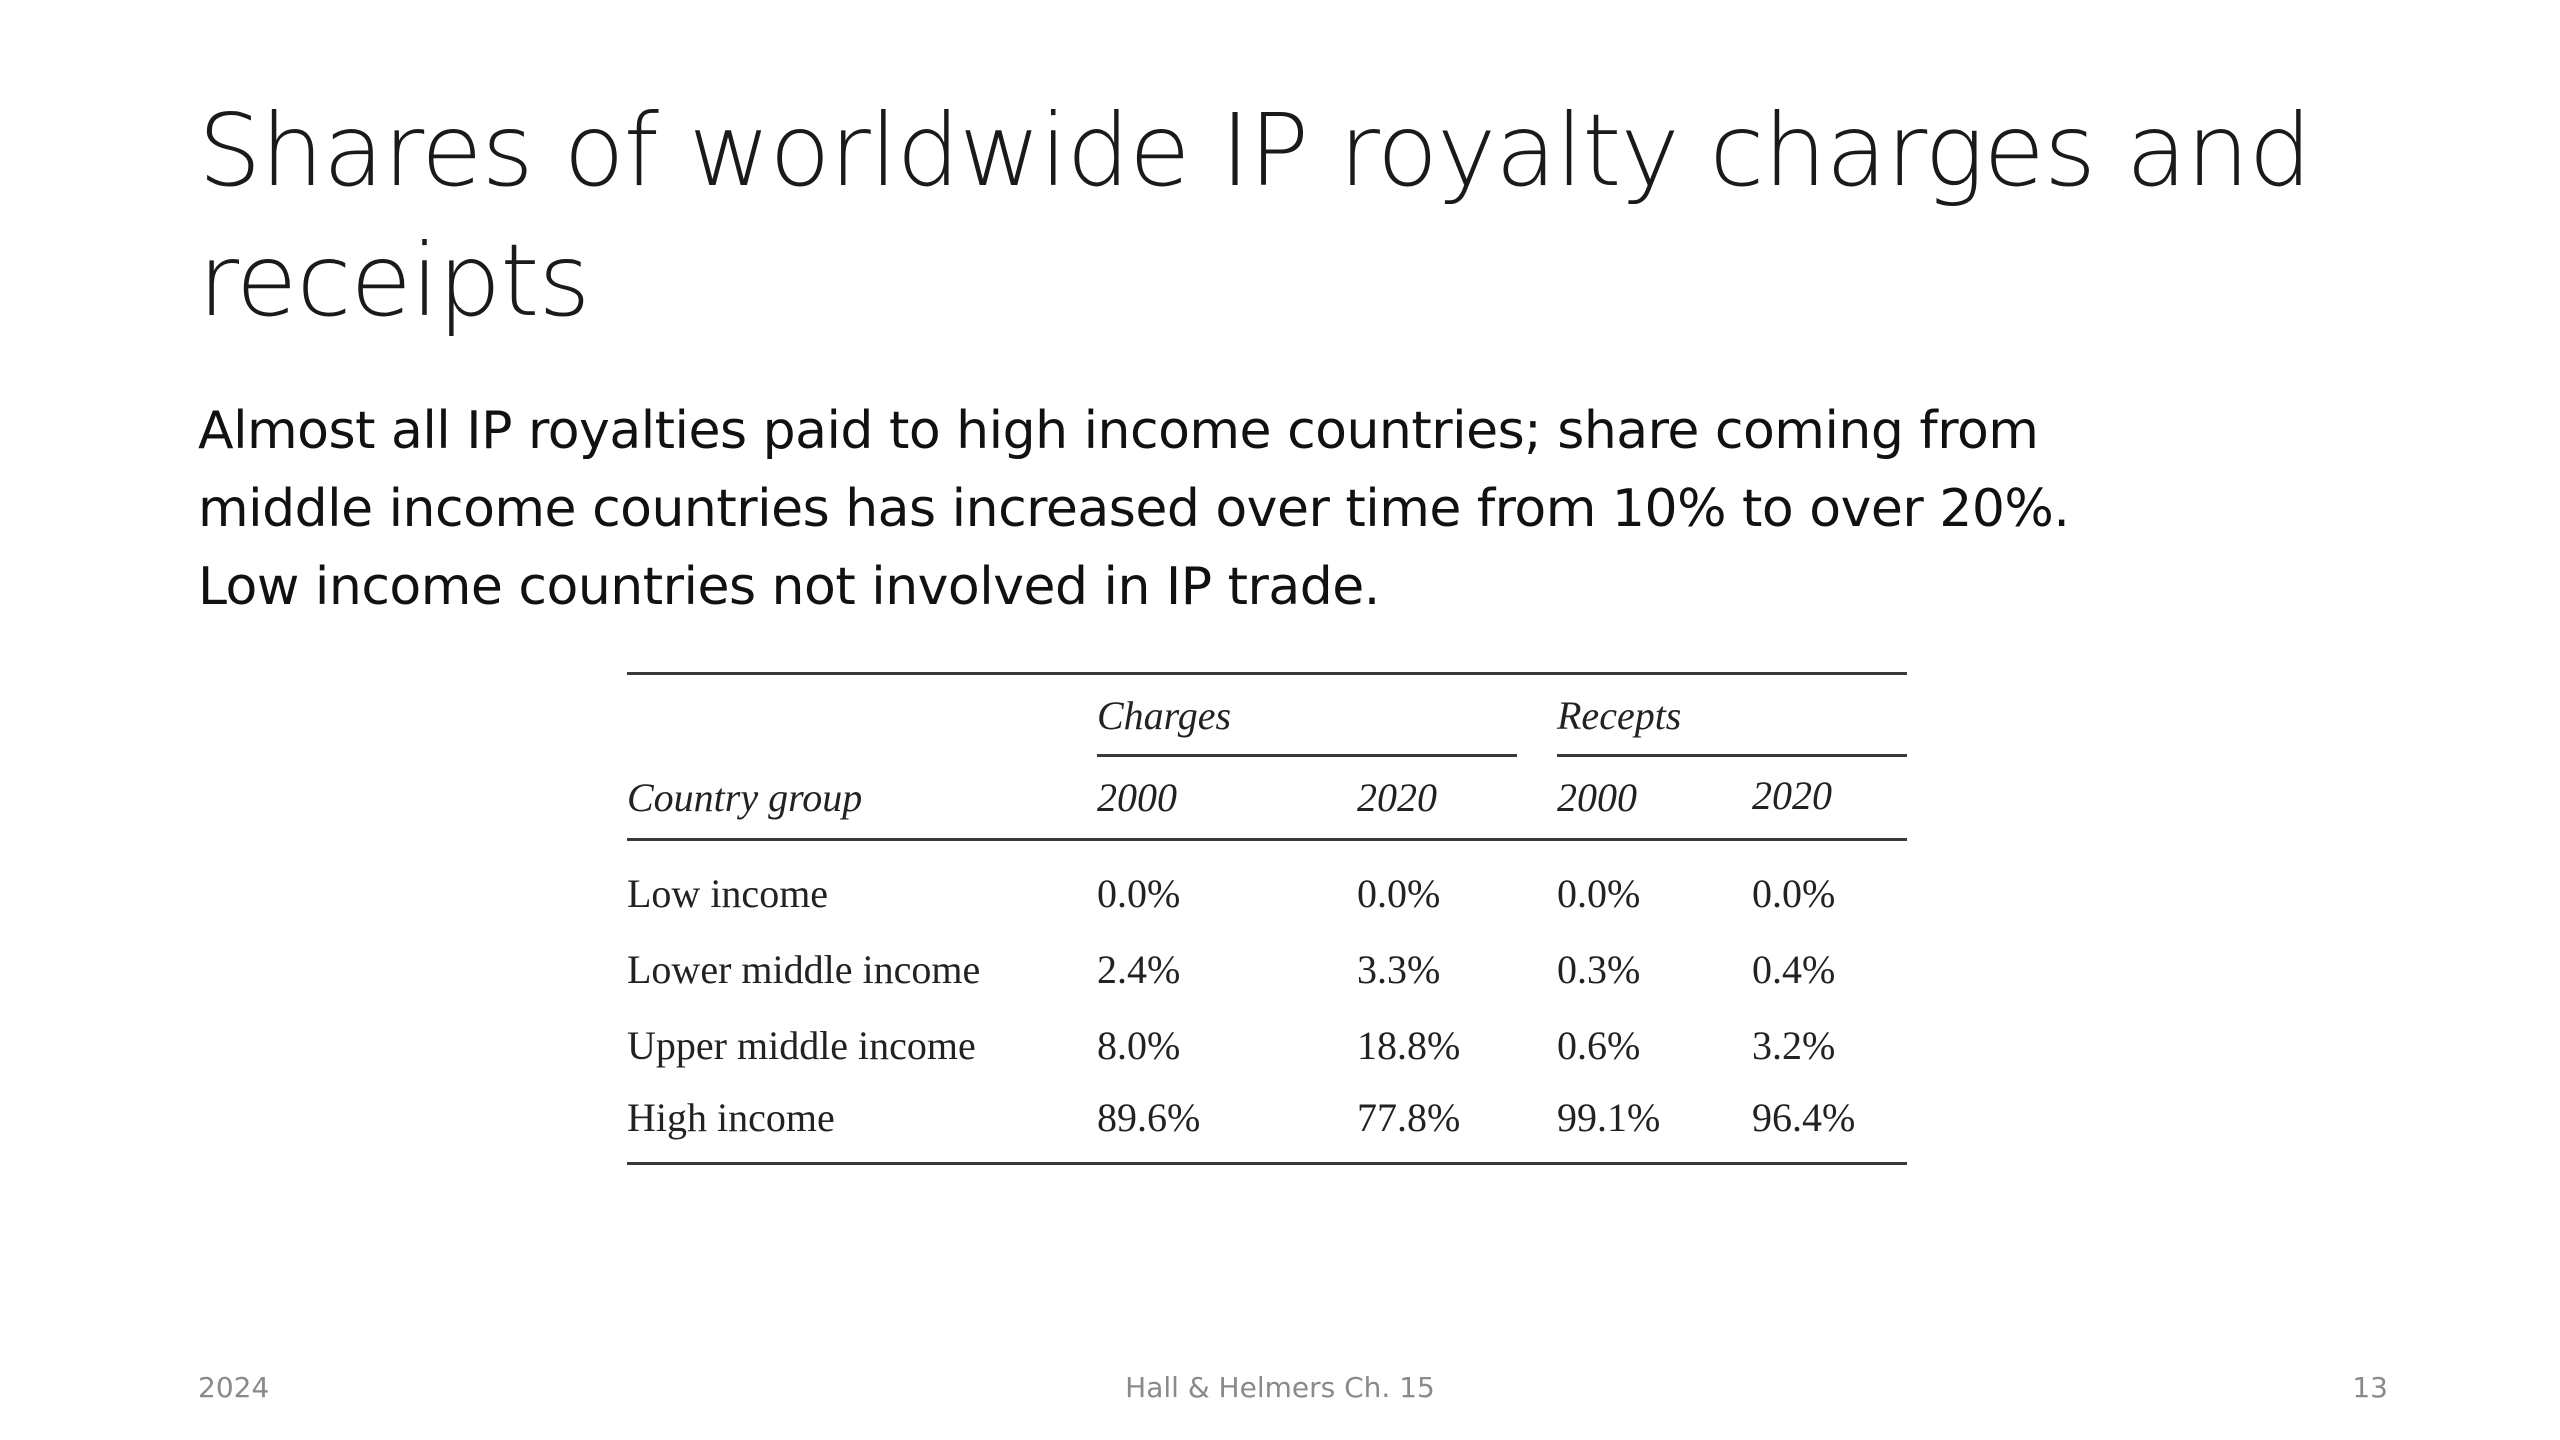 Image resolution: width=2560 pixels, height=1440 pixels. What do you see at coordinates (1164, 715) in the screenshot?
I see `group-header-charges: Charges` at bounding box center [1164, 715].